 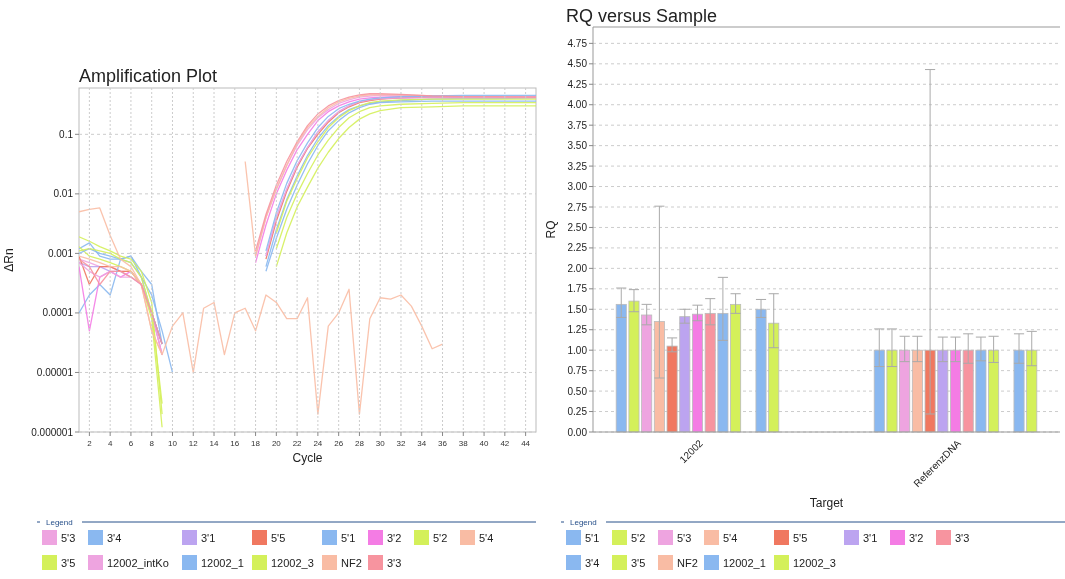 I want to click on x-tick-label: 2, so click(x=90, y=443).